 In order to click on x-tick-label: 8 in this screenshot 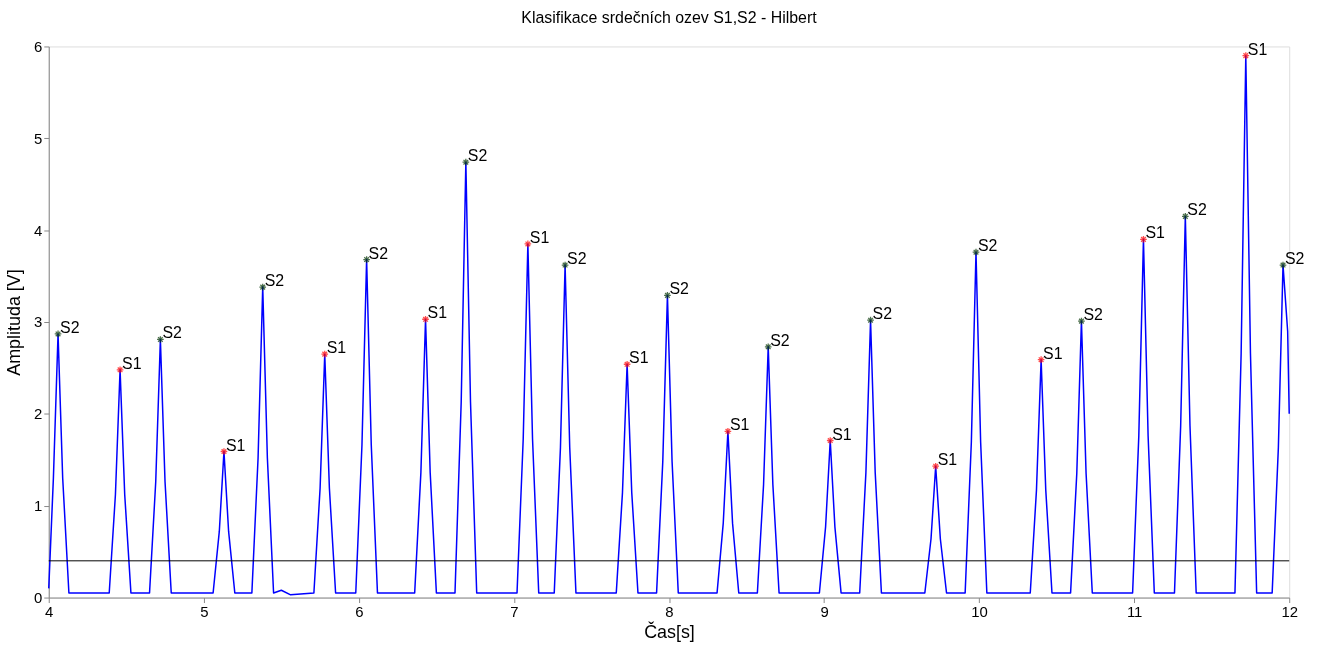, I will do `click(669, 611)`.